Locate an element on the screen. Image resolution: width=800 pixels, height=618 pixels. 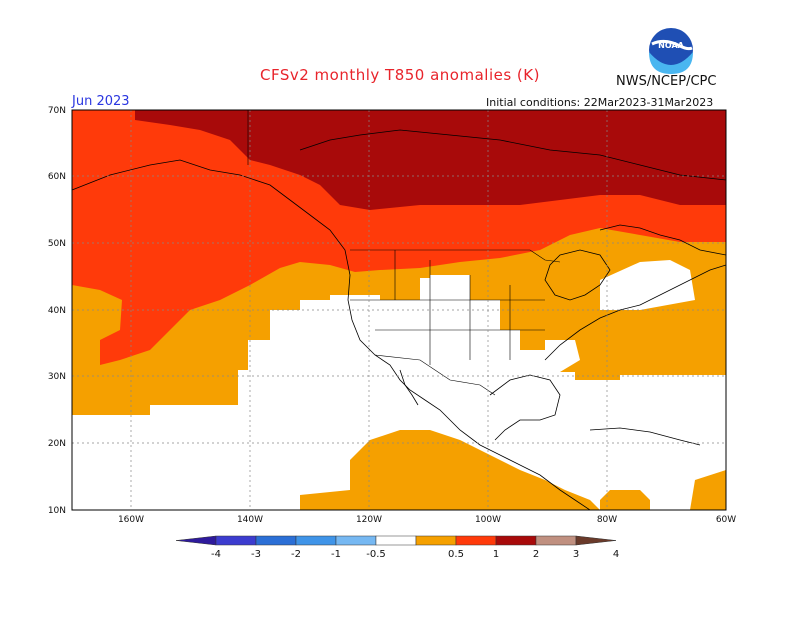
colorbar-label: -2 is located at coordinates (296, 554).